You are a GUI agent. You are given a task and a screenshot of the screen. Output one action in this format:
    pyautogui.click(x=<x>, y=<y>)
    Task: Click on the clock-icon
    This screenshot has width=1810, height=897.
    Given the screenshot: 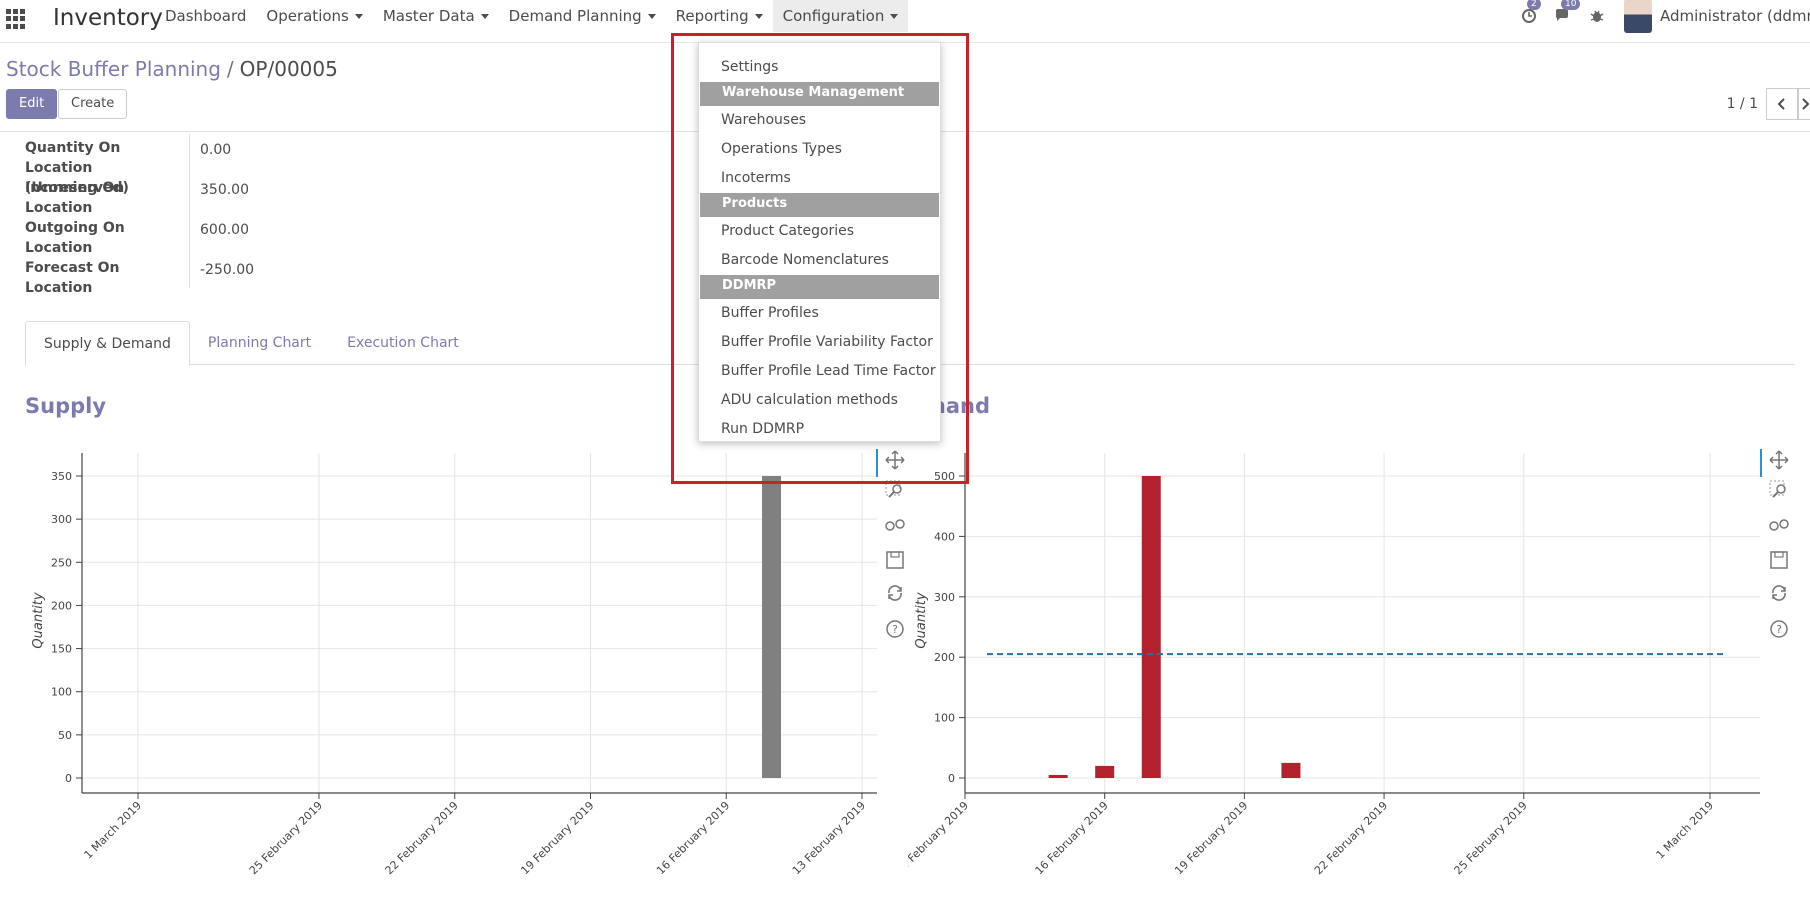 What is the action you would take?
    pyautogui.click(x=1529, y=16)
    